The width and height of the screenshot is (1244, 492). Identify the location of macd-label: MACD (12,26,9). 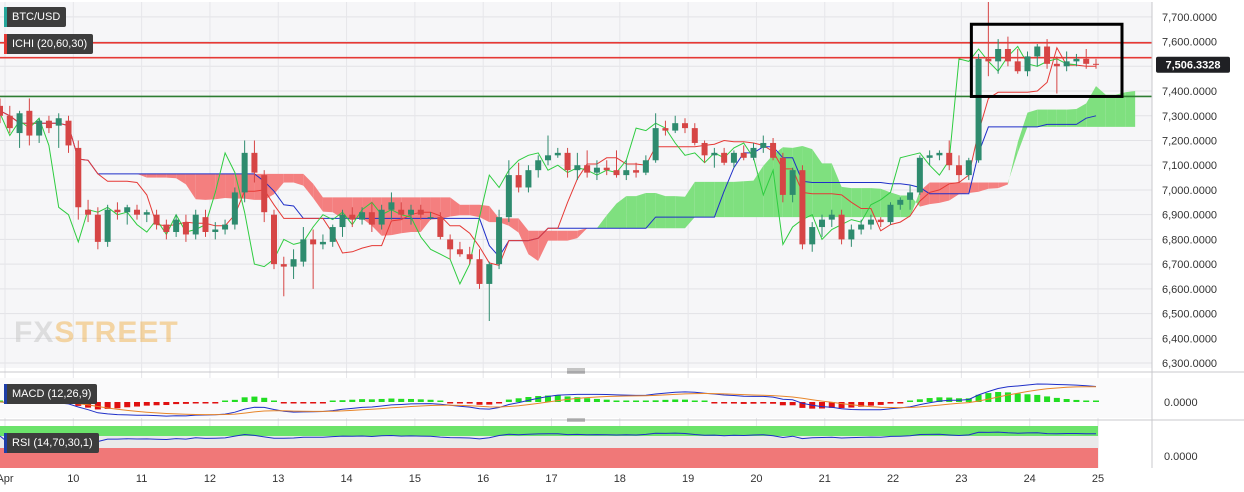
(51, 394).